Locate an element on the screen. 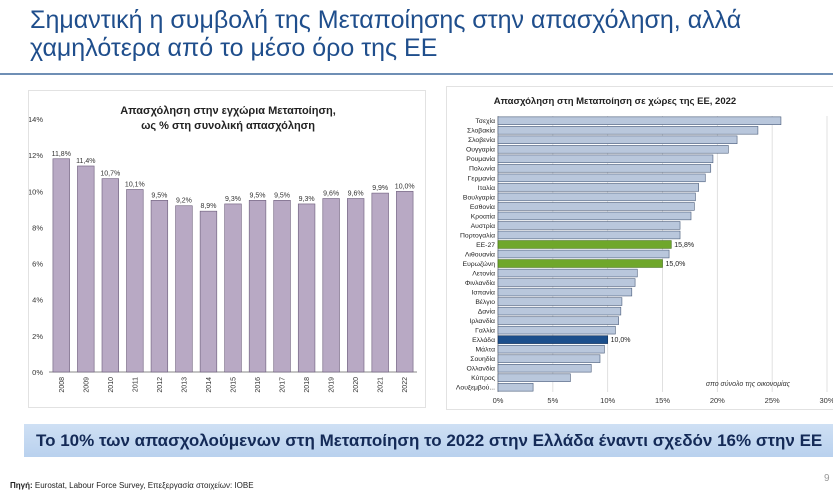 The width and height of the screenshot is (833, 498). left-bar-label: 10,0% is located at coordinates (405, 186).